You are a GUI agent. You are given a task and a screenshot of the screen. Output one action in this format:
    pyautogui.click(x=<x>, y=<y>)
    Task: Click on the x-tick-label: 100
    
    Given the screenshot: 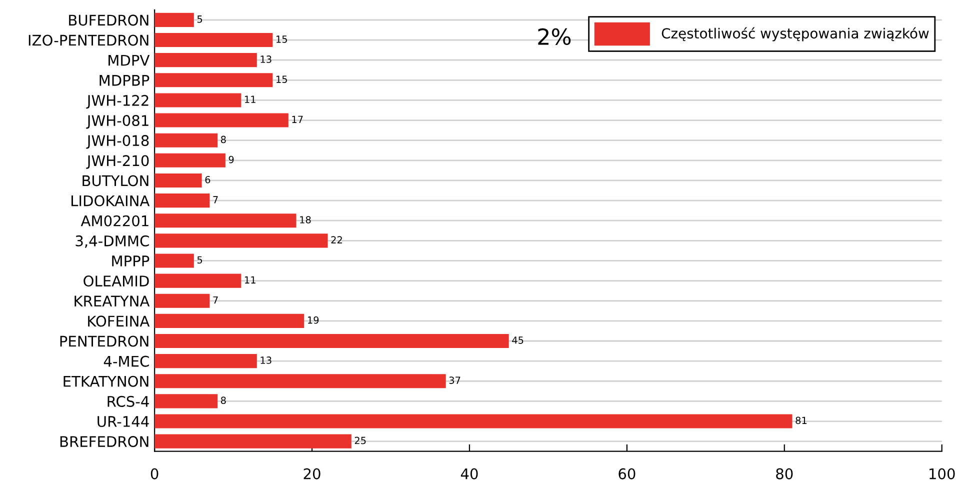 What is the action you would take?
    pyautogui.click(x=942, y=474)
    